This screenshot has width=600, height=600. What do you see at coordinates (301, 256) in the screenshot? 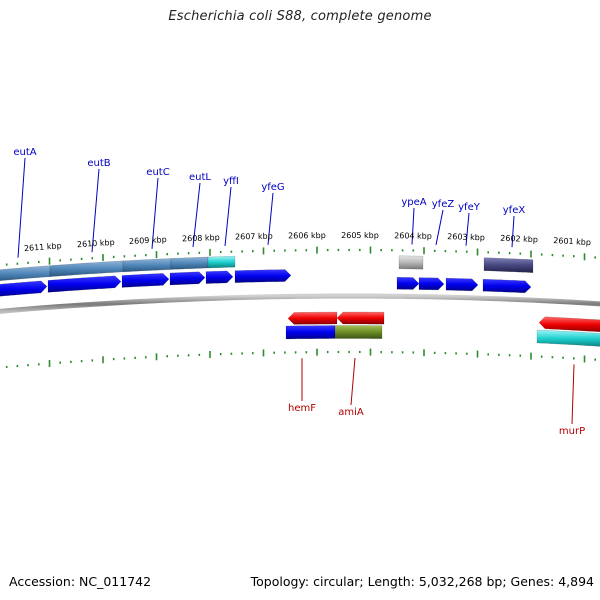
I see `tick-row-outer` at bounding box center [301, 256].